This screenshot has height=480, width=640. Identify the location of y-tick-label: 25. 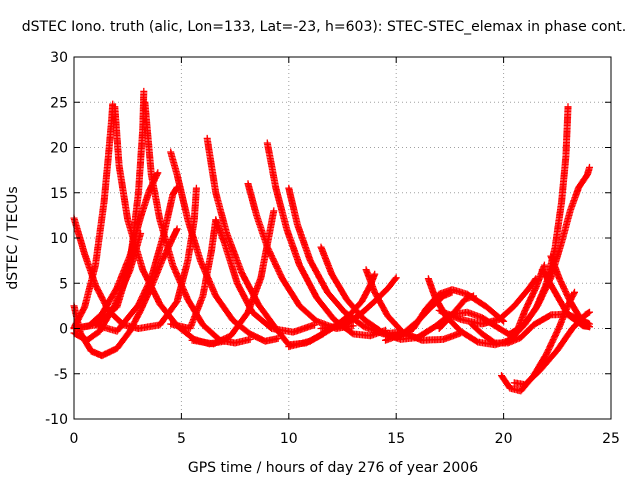
(59, 103).